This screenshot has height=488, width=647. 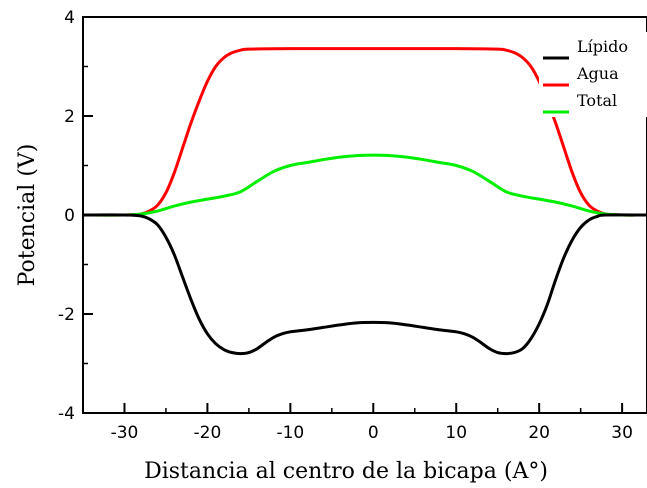 I want to click on x-tick-label: -20, so click(x=208, y=433).